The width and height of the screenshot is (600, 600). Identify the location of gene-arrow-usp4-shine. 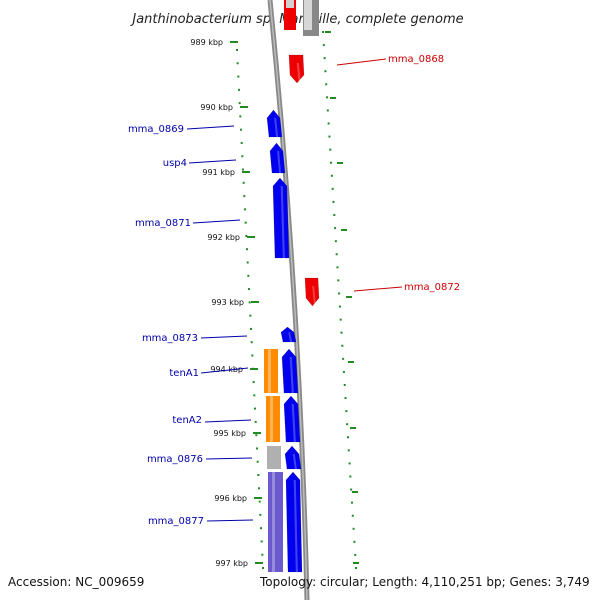
(279, 162).